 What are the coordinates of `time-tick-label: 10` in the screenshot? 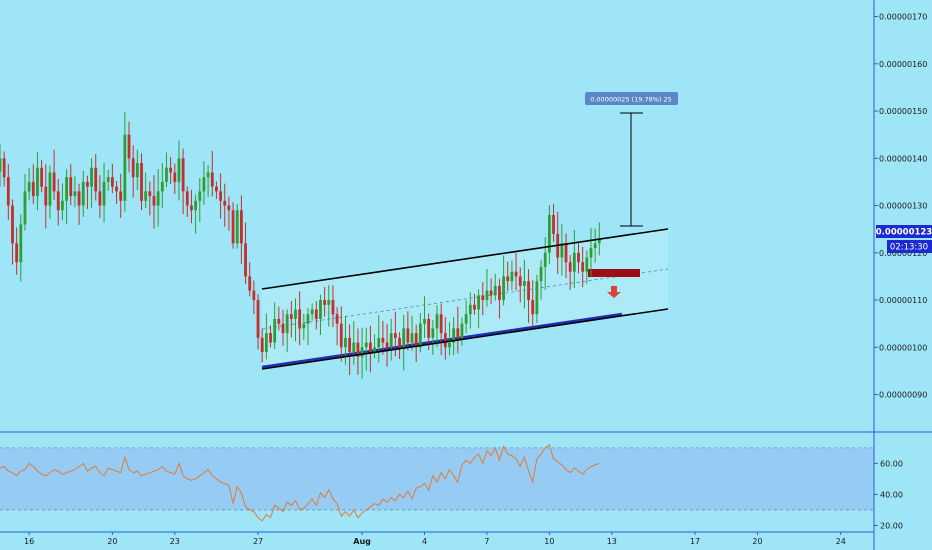 It's located at (549, 541).